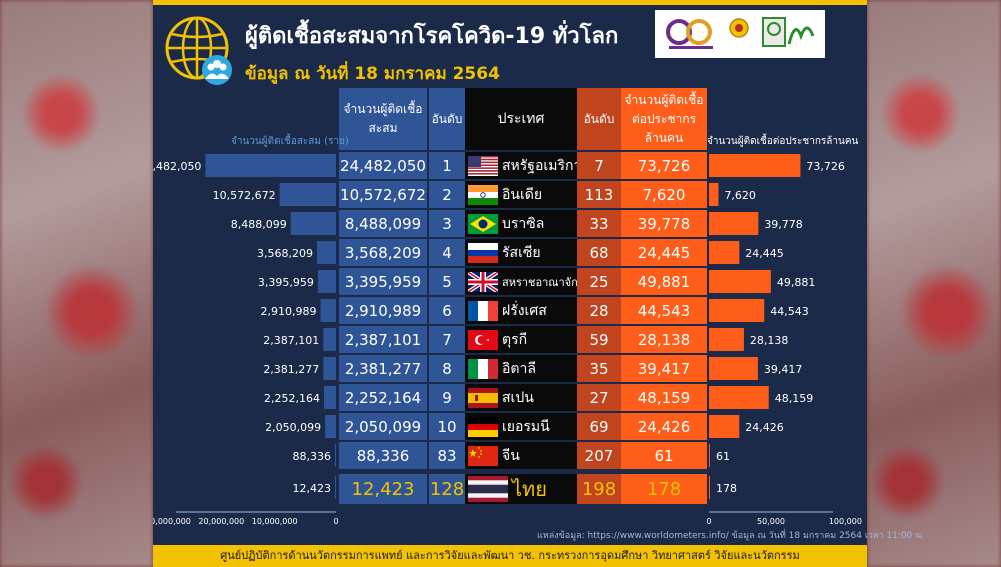 Image resolution: width=1001 pixels, height=567 pixels. Describe the element at coordinates (789, 311) in the screenshot. I see `right-bar-label: 44,543` at that location.